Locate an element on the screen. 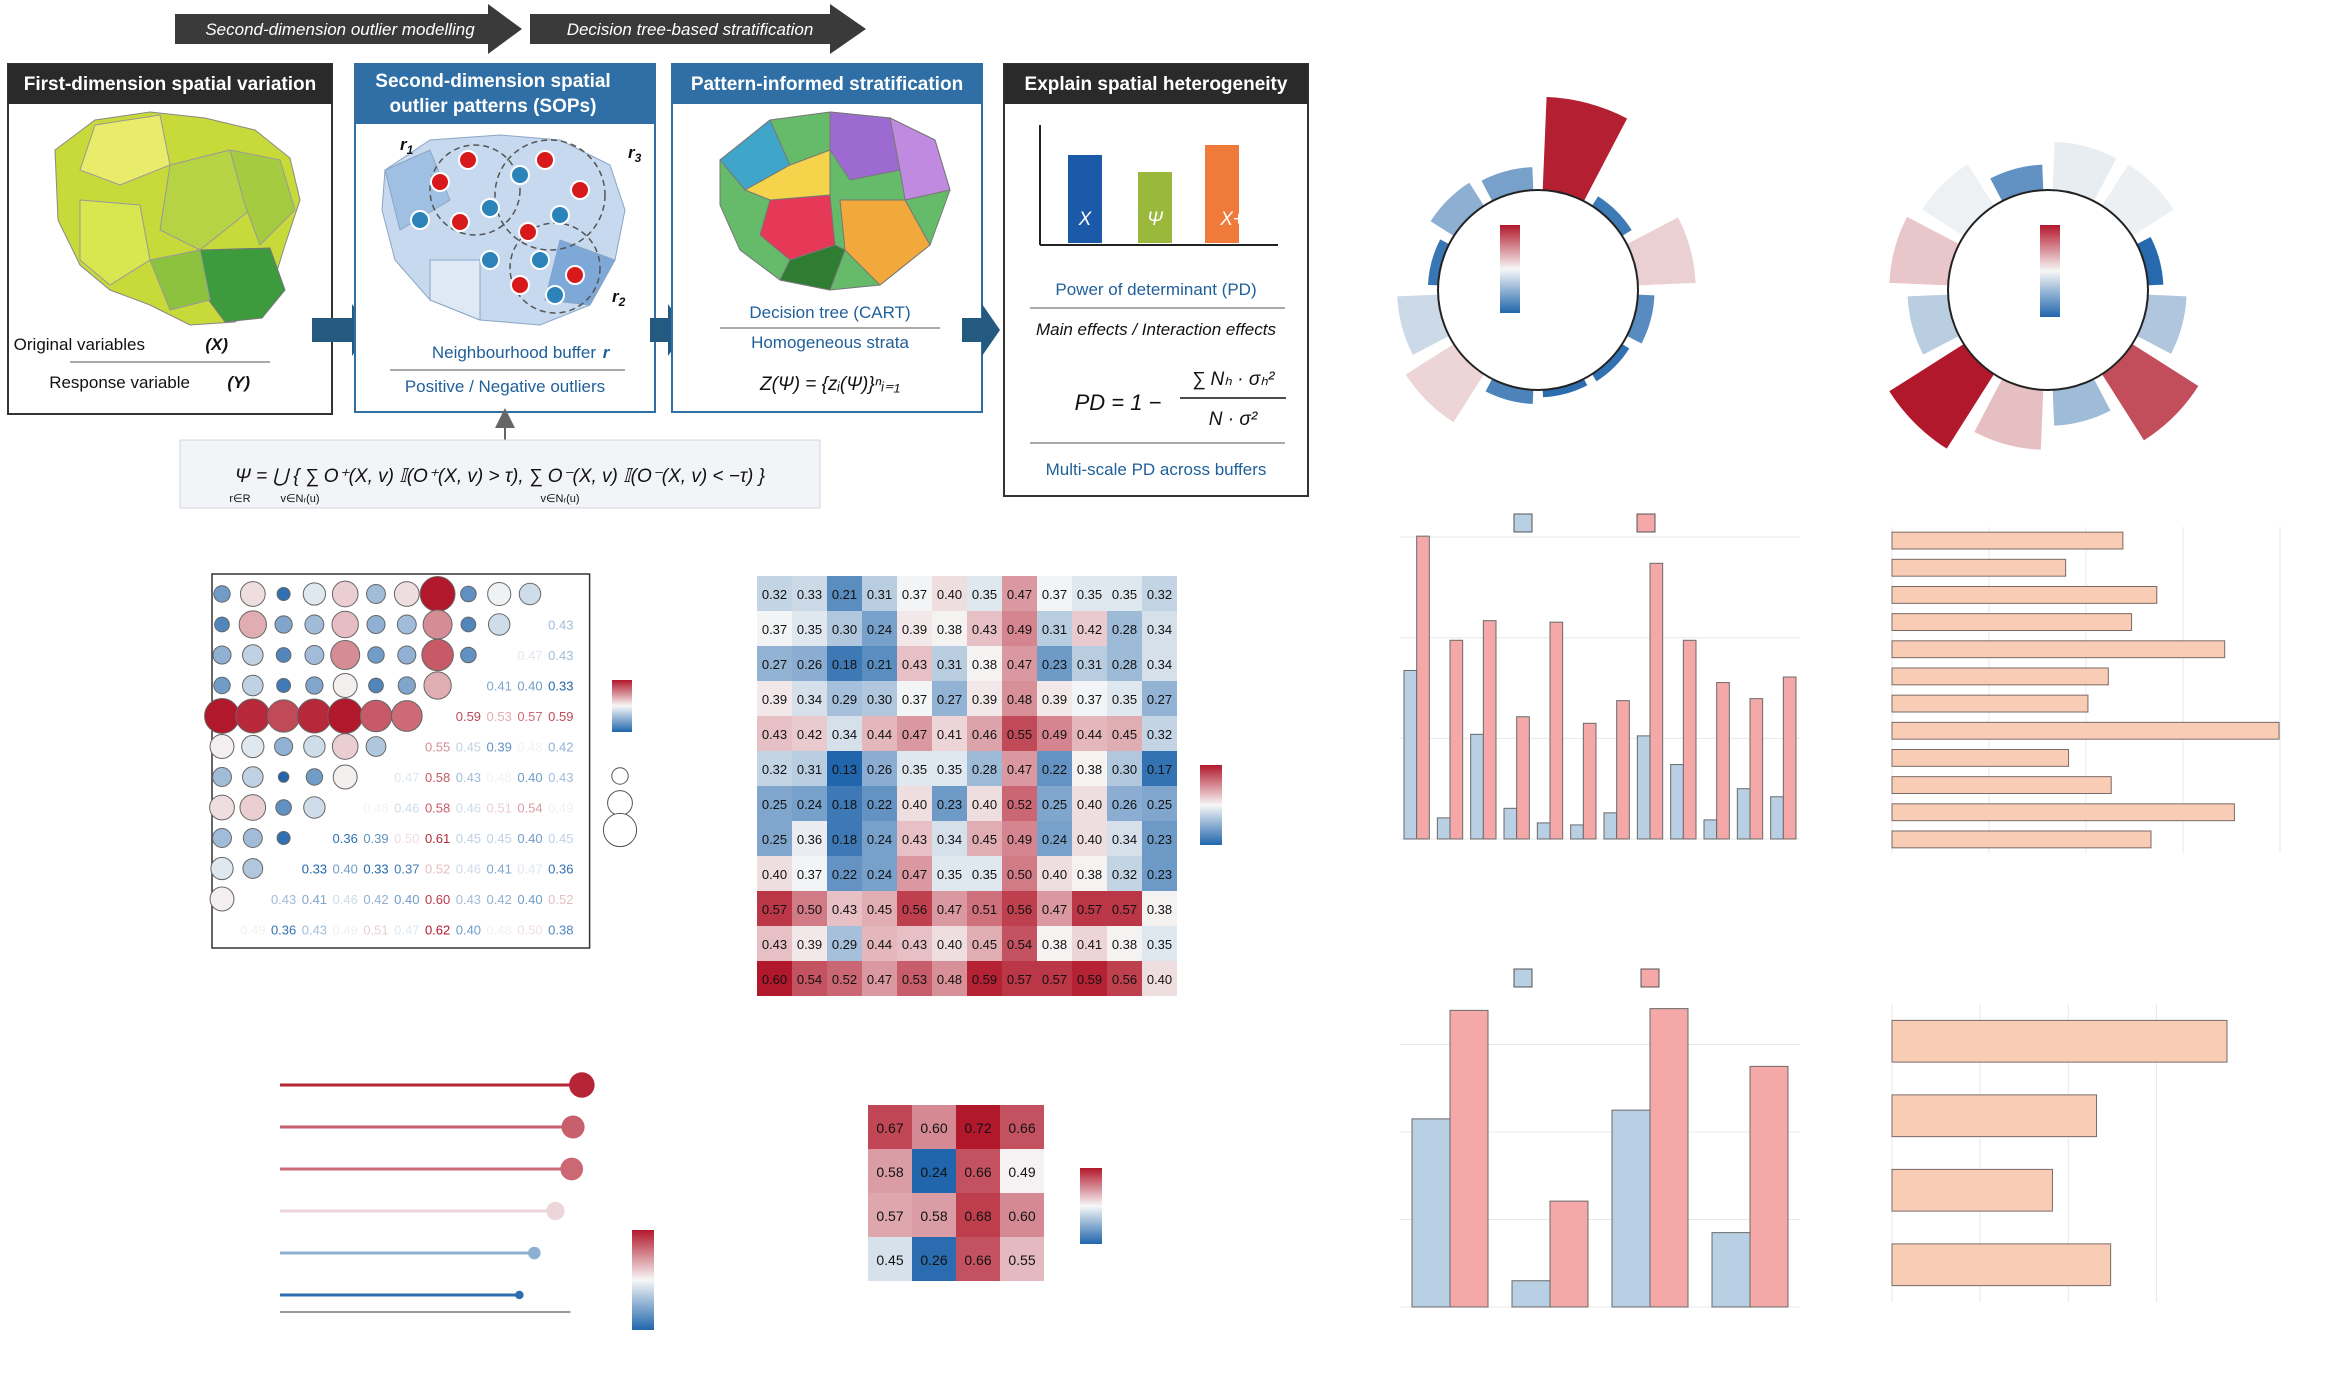 The image size is (2349, 1377). box-second-title2: outlier patterns (SOPs) is located at coordinates (493, 106).